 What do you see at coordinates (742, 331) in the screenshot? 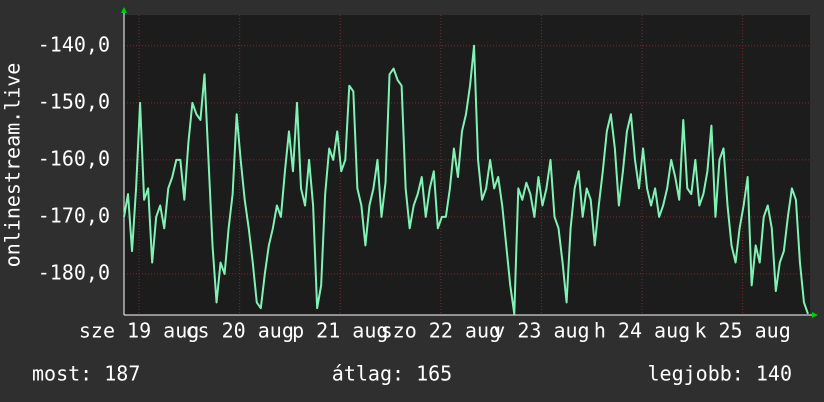
I see `x-tick-label: k 25 aug` at bounding box center [742, 331].